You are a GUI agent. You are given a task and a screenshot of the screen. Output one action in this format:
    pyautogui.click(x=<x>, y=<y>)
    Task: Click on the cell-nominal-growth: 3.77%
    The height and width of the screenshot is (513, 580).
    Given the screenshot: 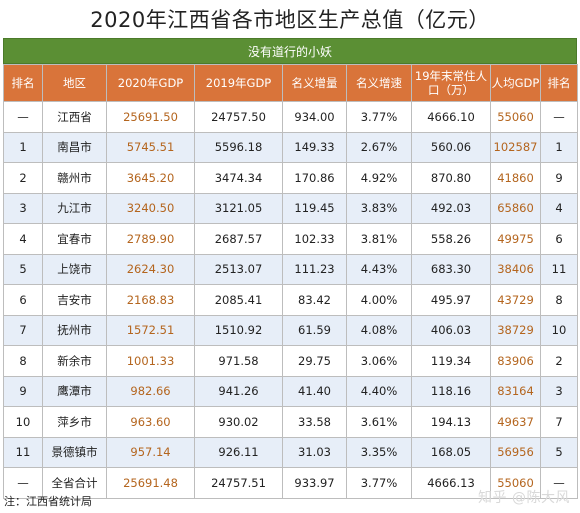 What is the action you would take?
    pyautogui.click(x=379, y=483)
    